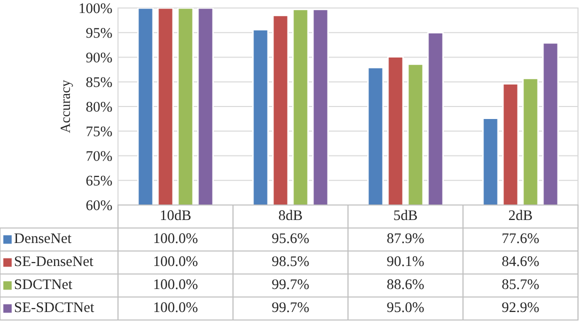 This screenshot has height=331, width=583. What do you see at coordinates (520, 307) in the screenshot?
I see `data-label: 92.9%` at bounding box center [520, 307].